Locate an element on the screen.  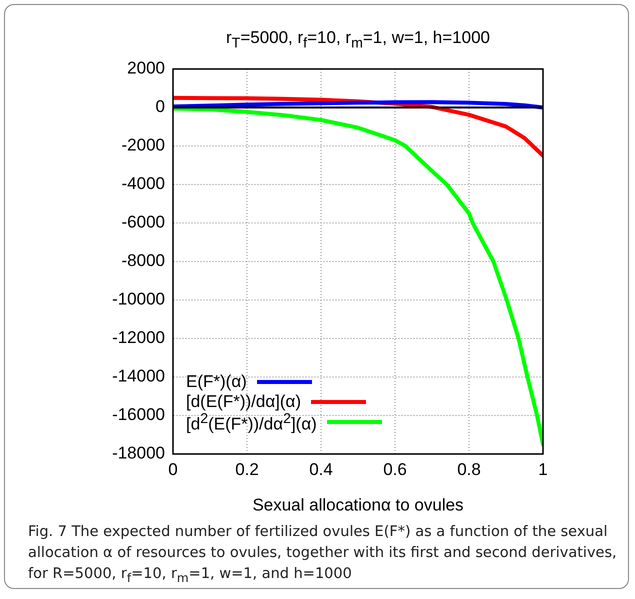
y-tick-label: -4000 is located at coordinates (143, 184).